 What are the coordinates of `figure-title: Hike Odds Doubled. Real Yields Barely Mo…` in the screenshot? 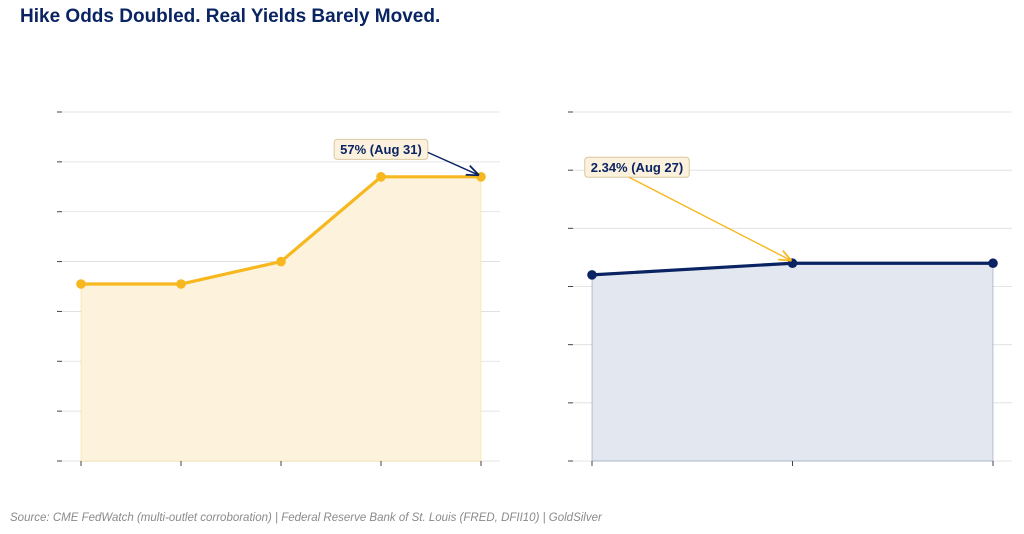 It's located at (230, 16).